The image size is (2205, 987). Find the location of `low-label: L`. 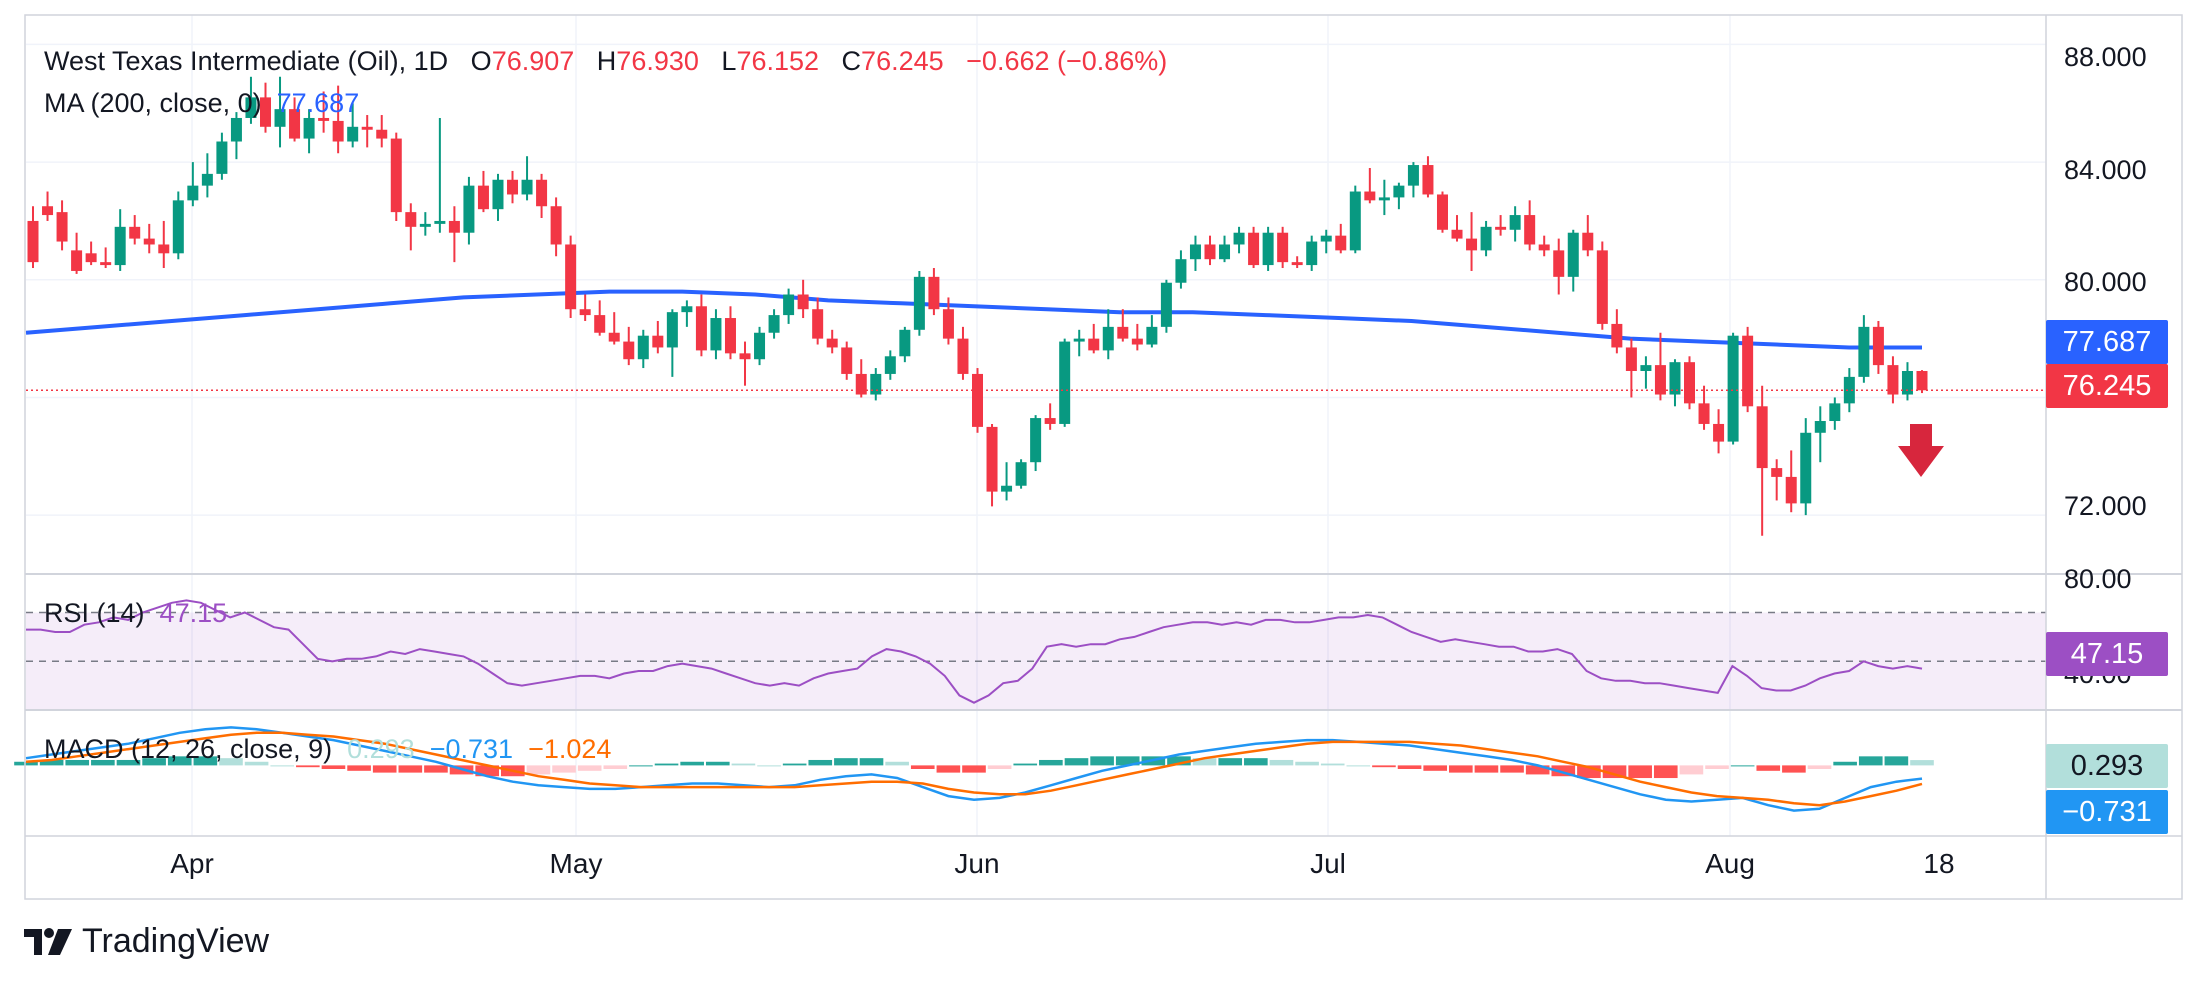

low-label: L is located at coordinates (729, 61).